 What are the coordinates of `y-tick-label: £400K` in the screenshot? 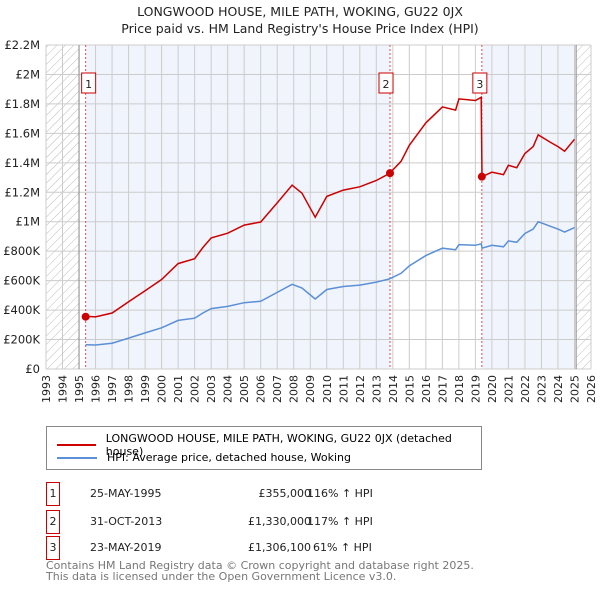 It's located at (21, 310).